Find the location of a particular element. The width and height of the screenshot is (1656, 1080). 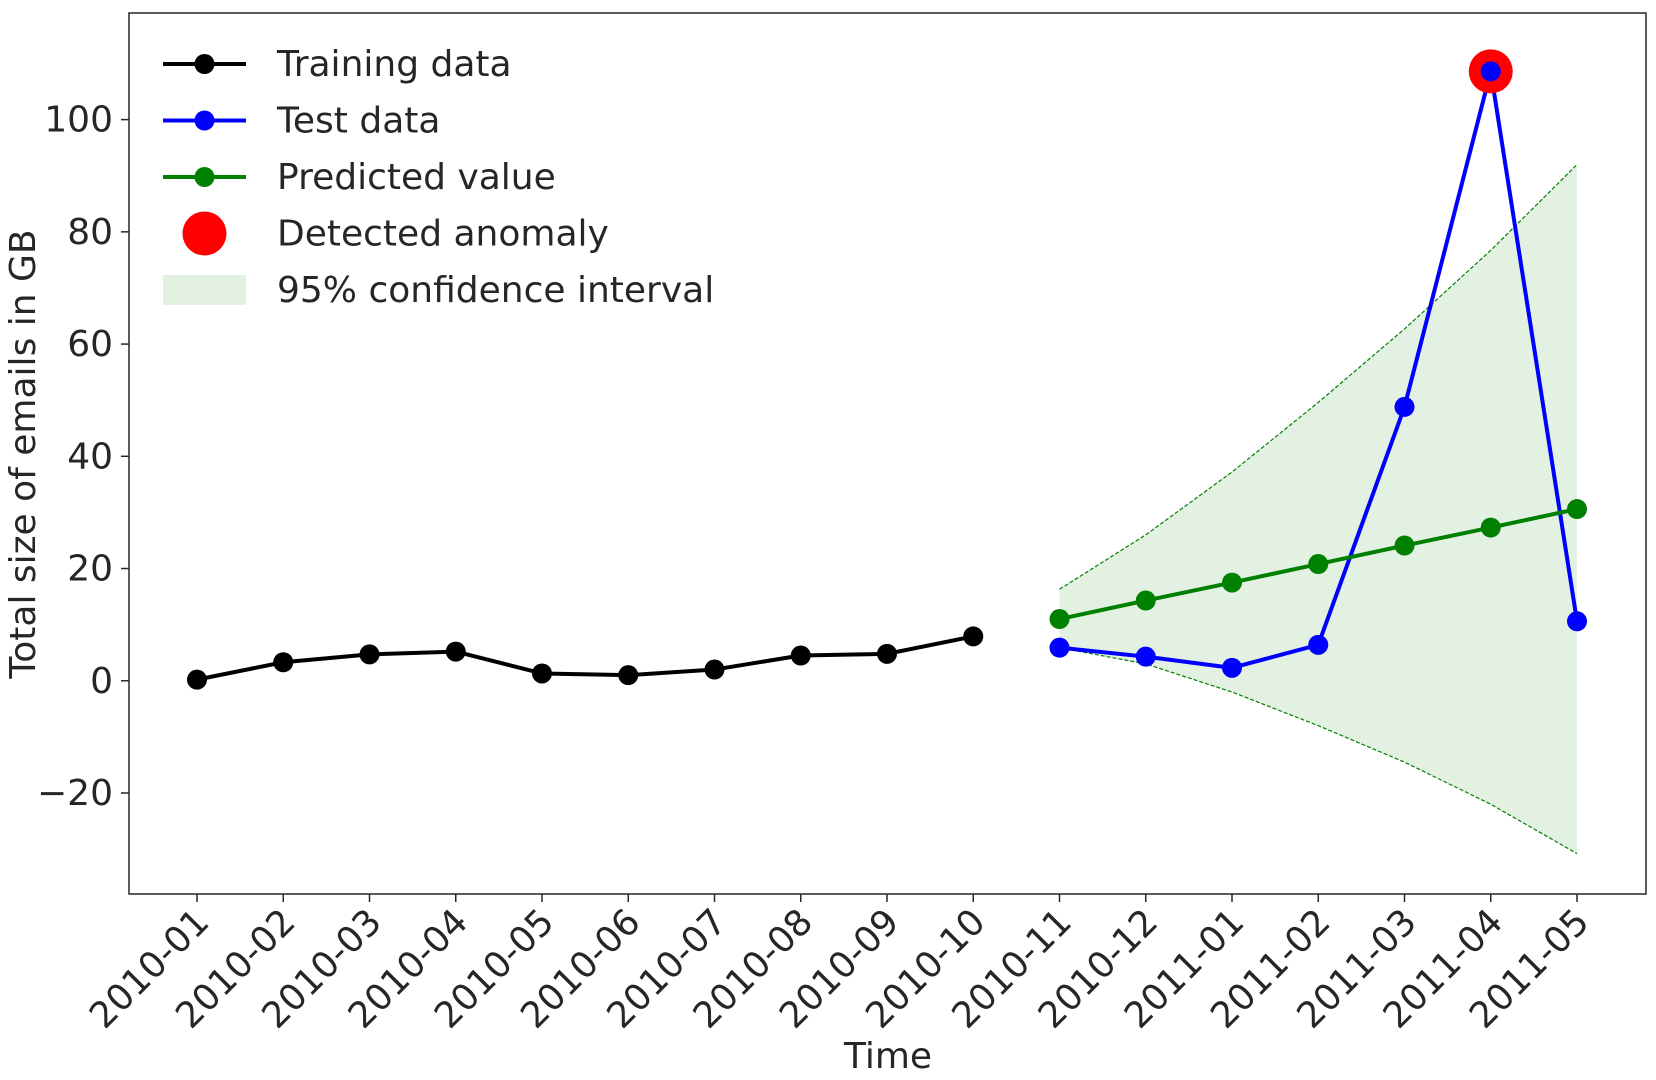

legend-item: Detected anomaly is located at coordinates (395, 233).